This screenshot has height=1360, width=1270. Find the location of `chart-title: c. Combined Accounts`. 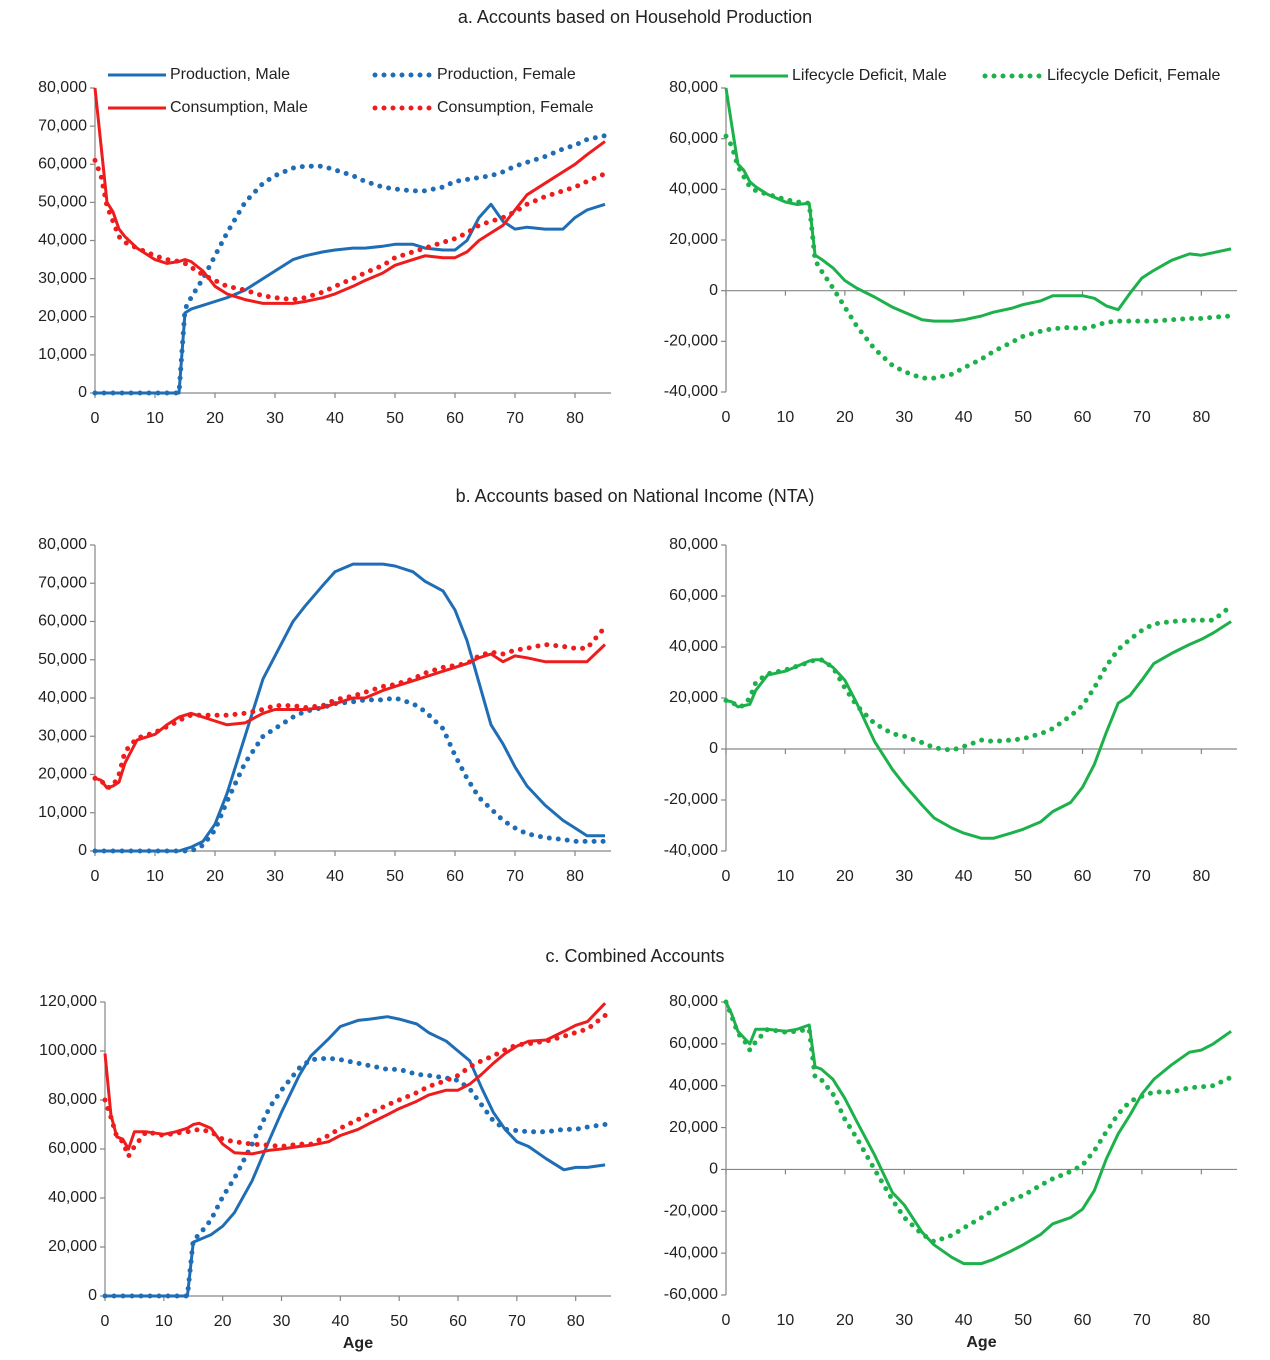

chart-title: c. Combined Accounts is located at coordinates (634, 956).